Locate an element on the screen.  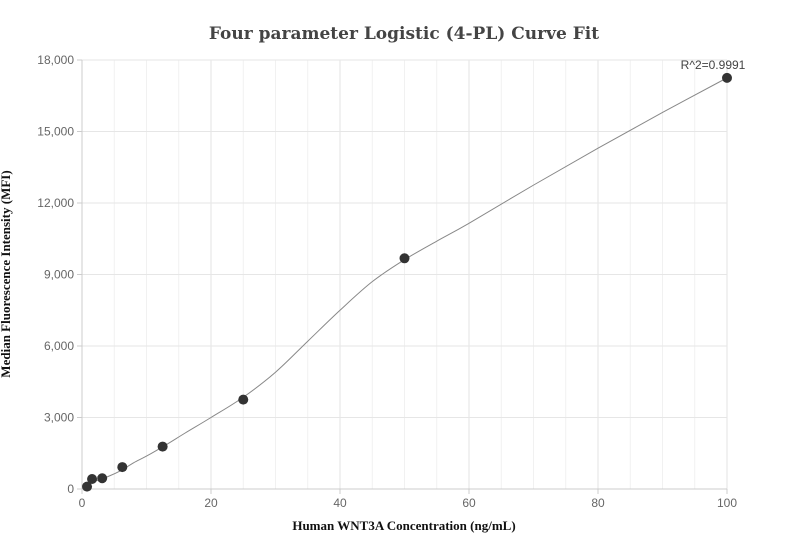
x-tick-label: 40 is located at coordinates (340, 503).